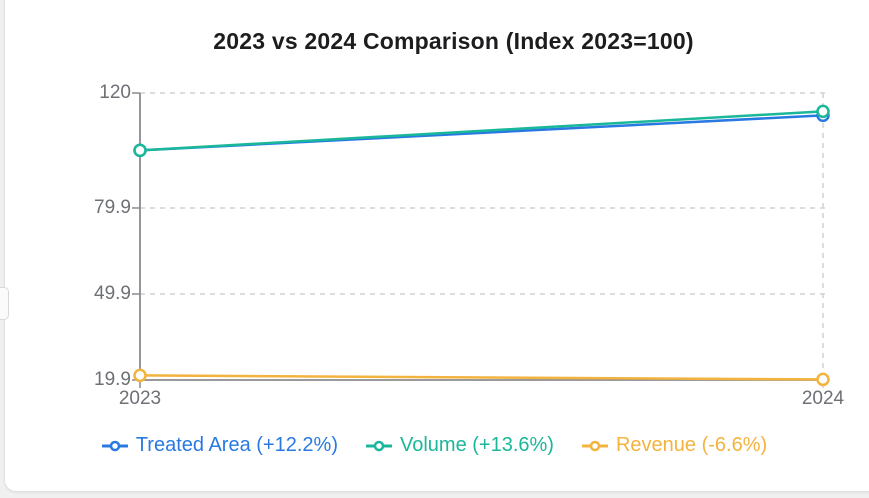 This screenshot has width=869, height=498. I want to click on legend-item-label: Treated Area (+12.2%), so click(236, 445).